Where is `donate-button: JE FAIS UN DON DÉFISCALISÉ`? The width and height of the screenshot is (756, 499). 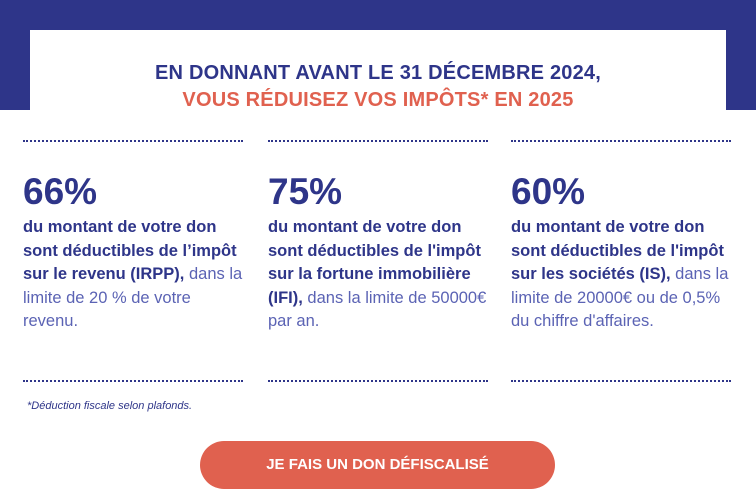 donate-button: JE FAIS UN DON DÉFISCALISÉ is located at coordinates (377, 465).